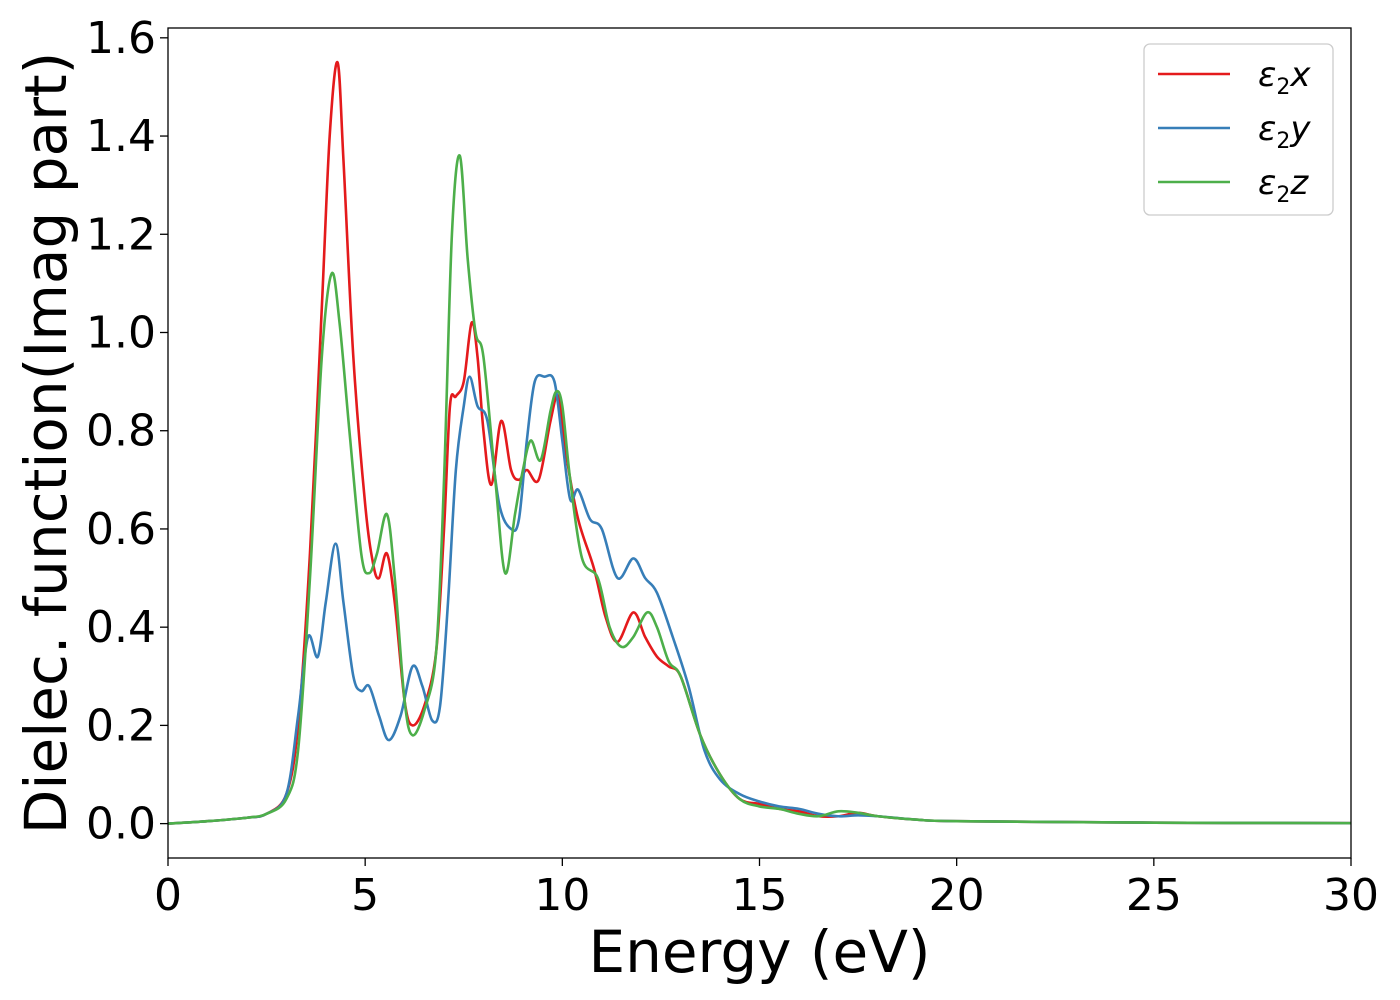 Image resolution: width=1400 pixels, height=1000 pixels. What do you see at coordinates (562, 895) in the screenshot?
I see `x-tick-label: 10` at bounding box center [562, 895].